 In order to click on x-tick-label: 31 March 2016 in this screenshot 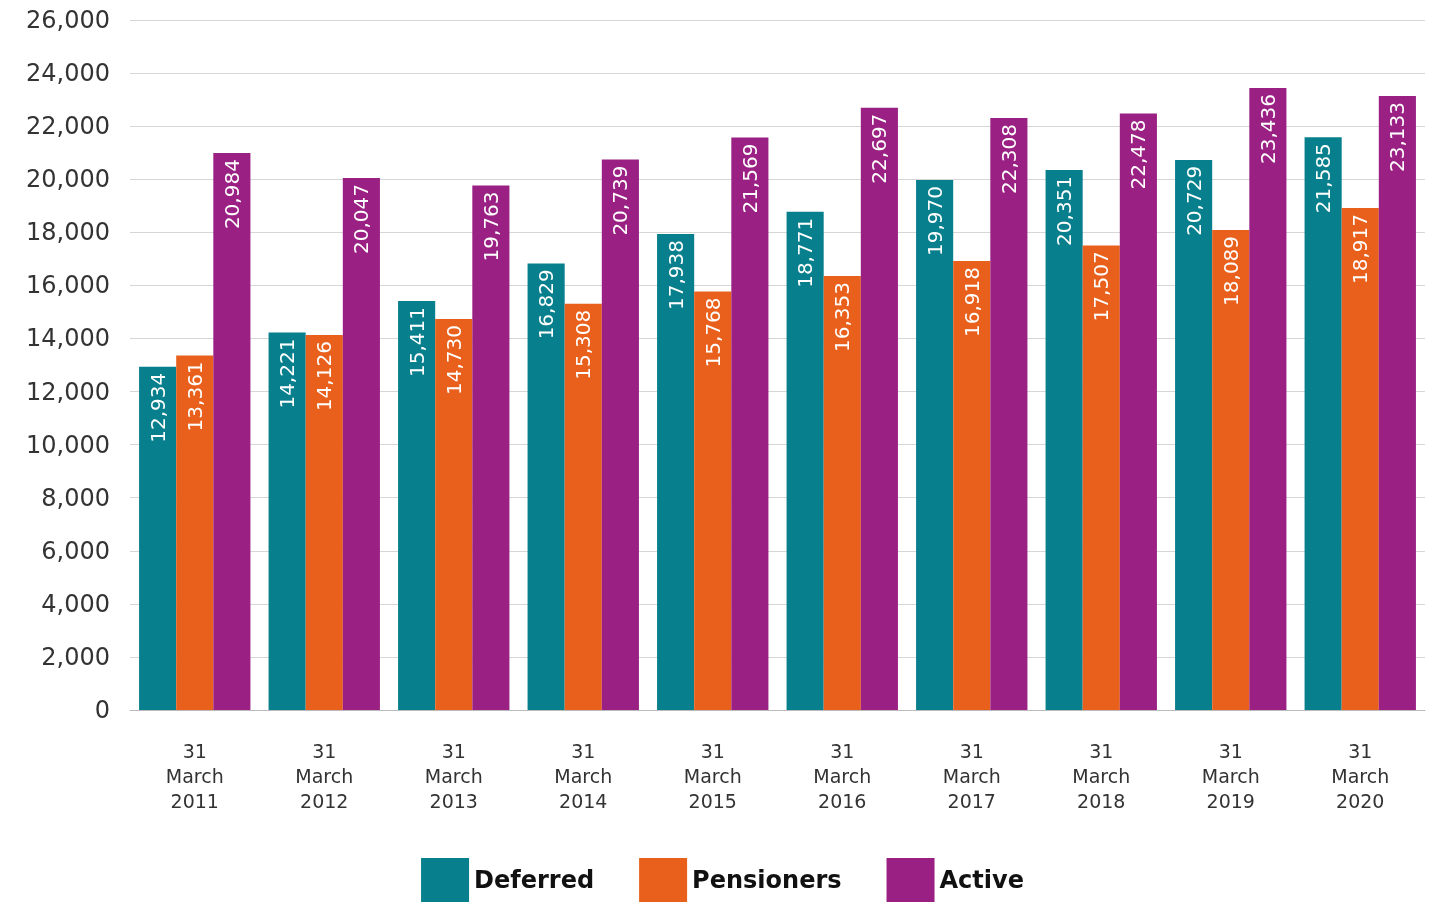, I will do `click(842, 775)`.